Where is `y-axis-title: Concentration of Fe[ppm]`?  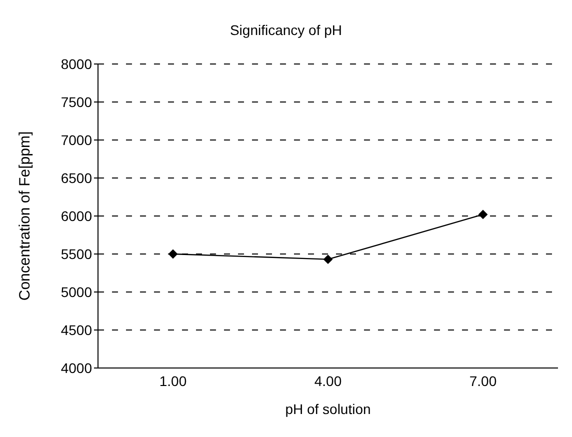 y-axis-title: Concentration of Fe[ppm] is located at coordinates (25, 216).